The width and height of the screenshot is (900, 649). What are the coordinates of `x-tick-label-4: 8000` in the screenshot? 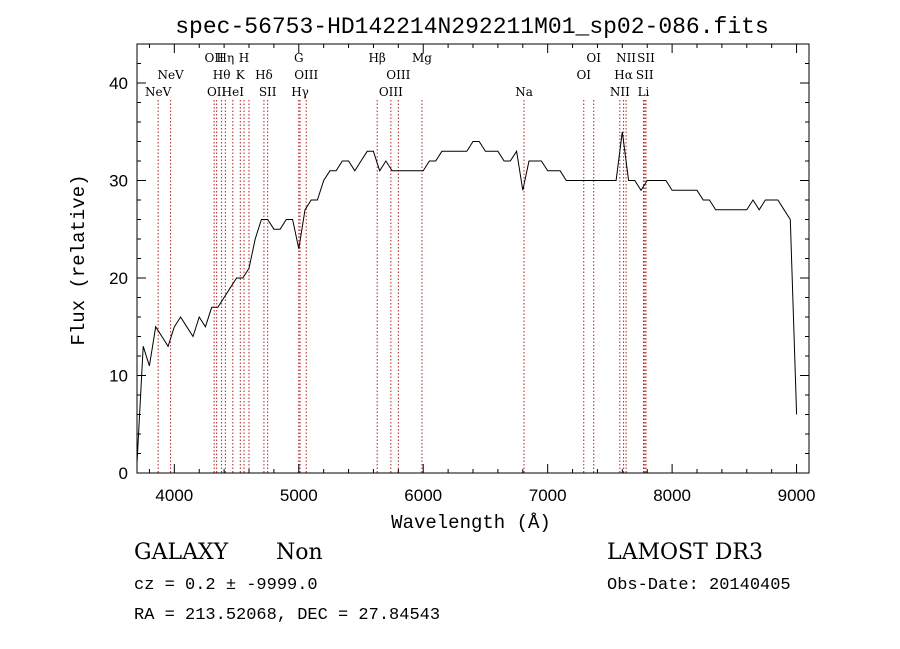 It's located at (672, 495).